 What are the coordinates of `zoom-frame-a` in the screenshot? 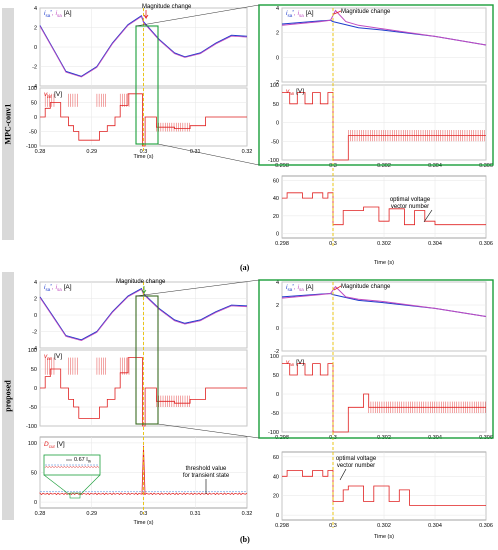 It's located at (376, 85).